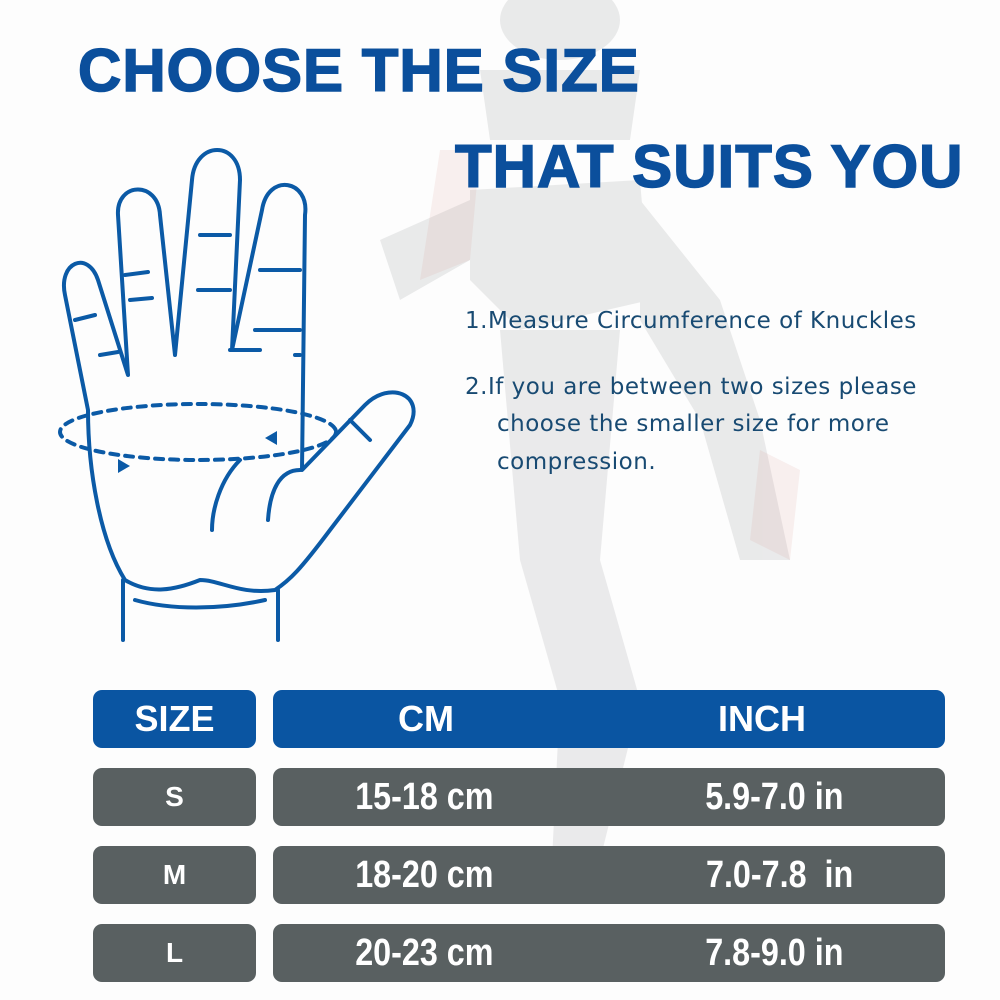 The width and height of the screenshot is (1000, 1000). I want to click on table-row: 15-18 cm 5.9-7.0 in, so click(609, 797).